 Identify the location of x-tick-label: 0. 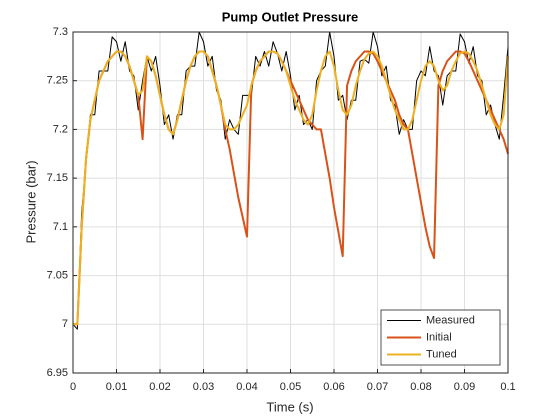
(73, 387).